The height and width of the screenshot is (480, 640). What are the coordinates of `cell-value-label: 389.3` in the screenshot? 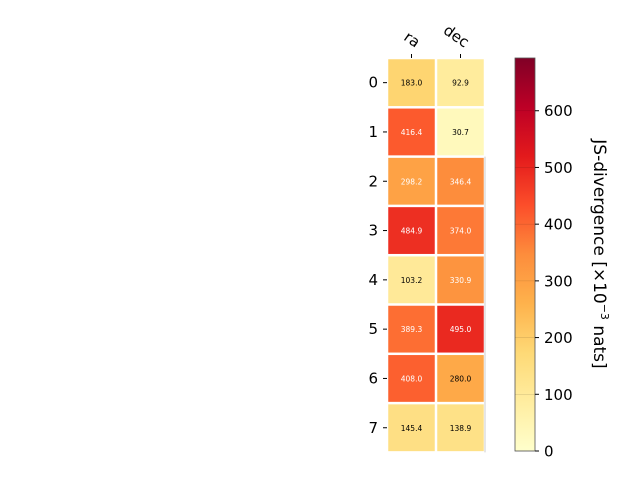 It's located at (412, 329).